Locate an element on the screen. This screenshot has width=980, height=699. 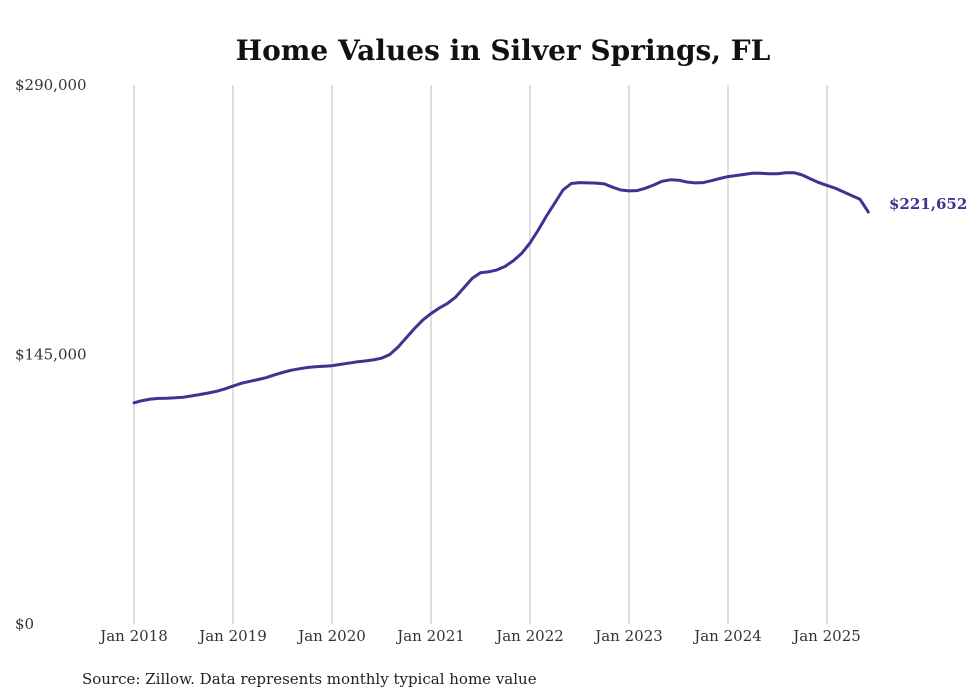
y-tick-label: $290,000 is located at coordinates (51, 85).